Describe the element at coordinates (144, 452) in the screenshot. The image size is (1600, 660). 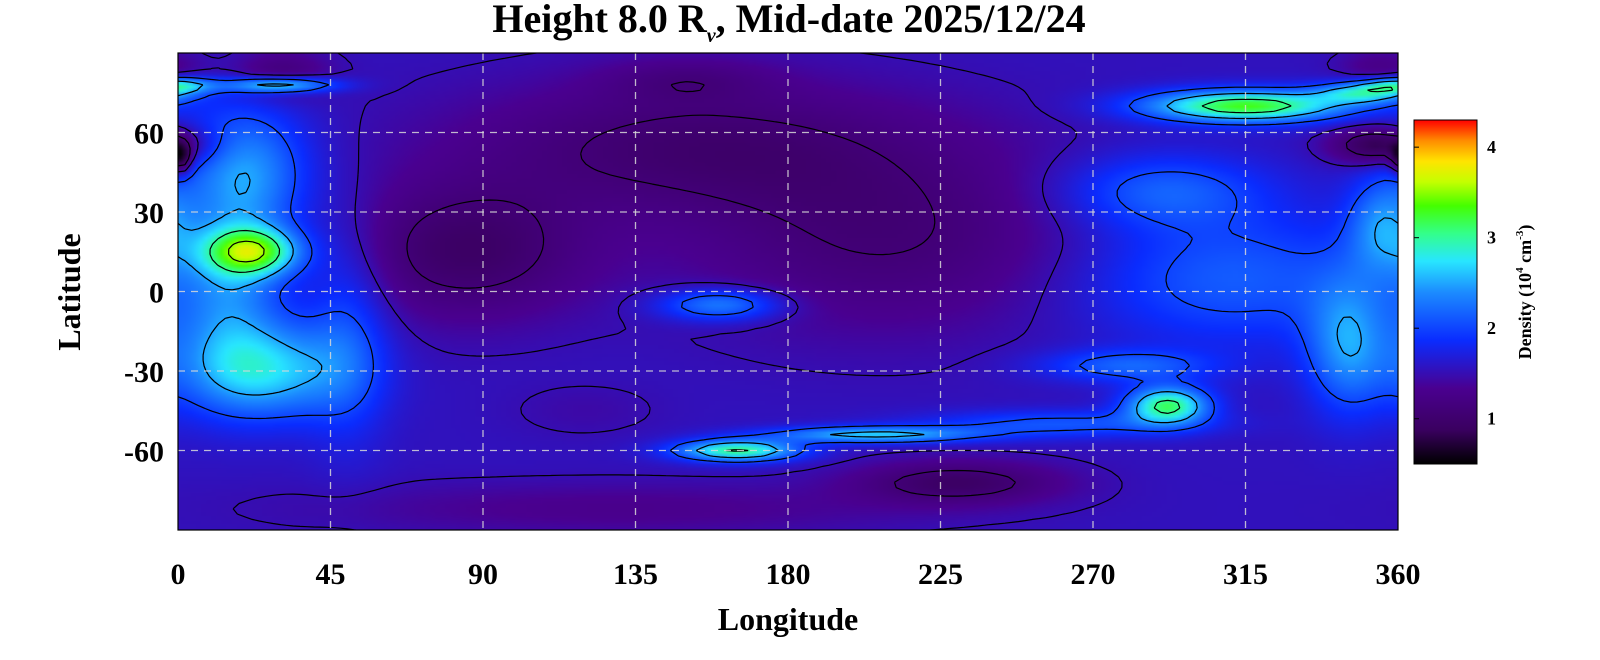
I see `y-tick-label: -60` at that location.